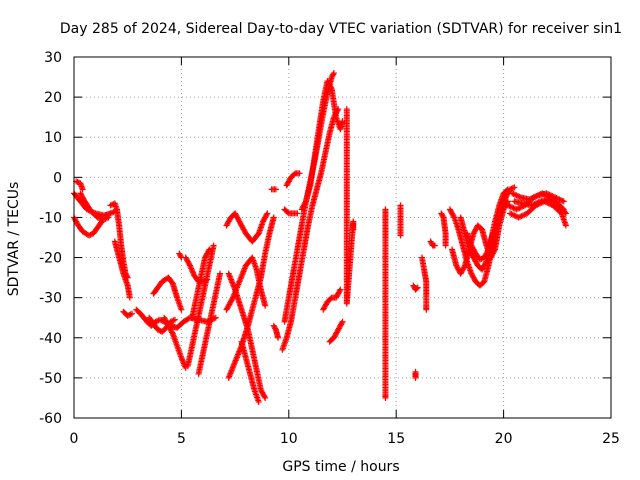 Image resolution: width=640 pixels, height=480 pixels. I want to click on x-tick-label: 0, so click(74, 439).